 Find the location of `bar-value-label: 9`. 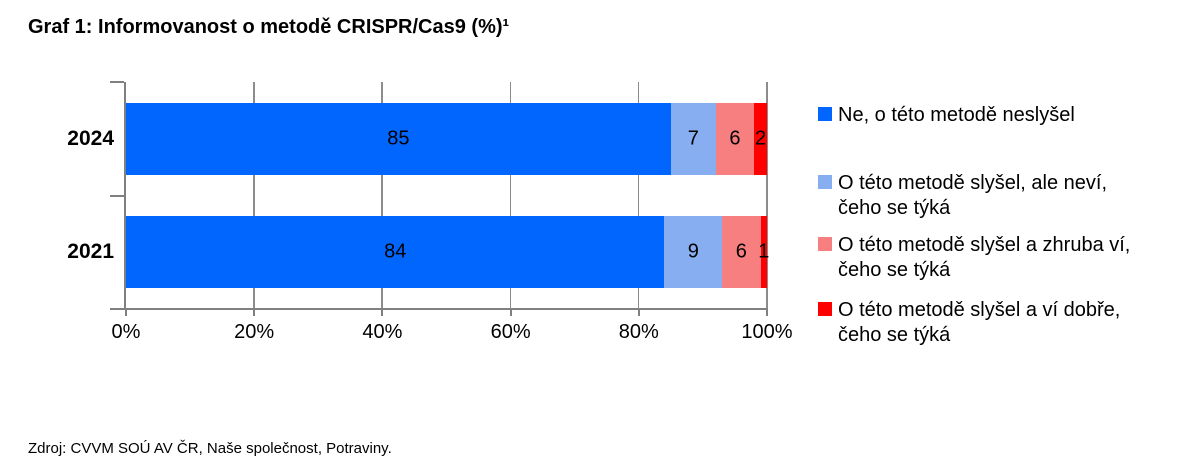

bar-value-label: 9 is located at coordinates (693, 251).